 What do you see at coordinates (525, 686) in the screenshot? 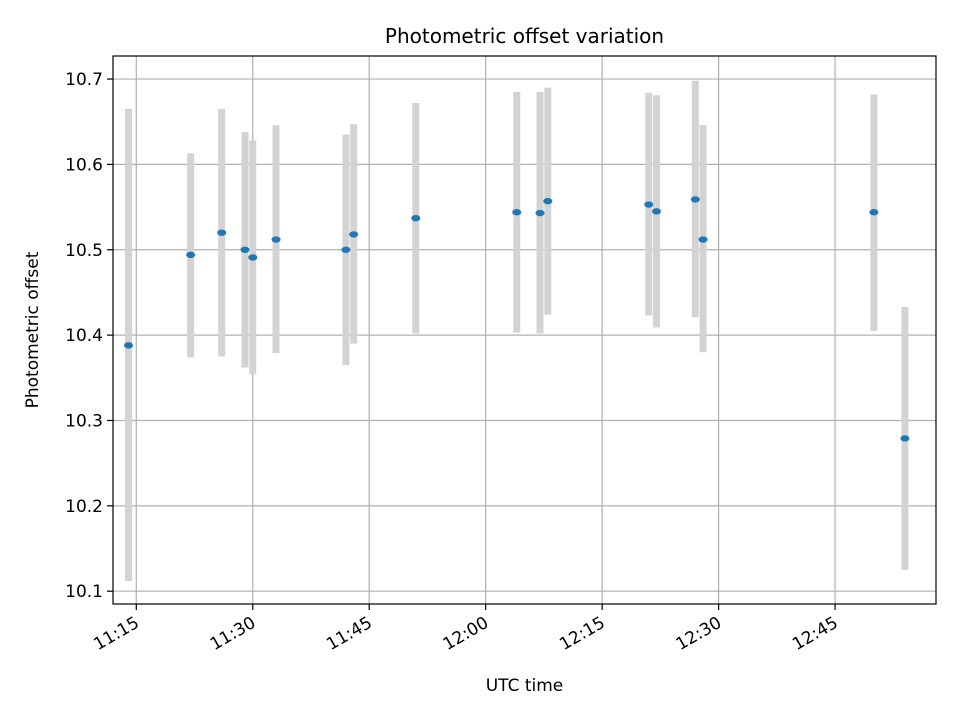
I see `x-axis-title: UTC time` at bounding box center [525, 686].